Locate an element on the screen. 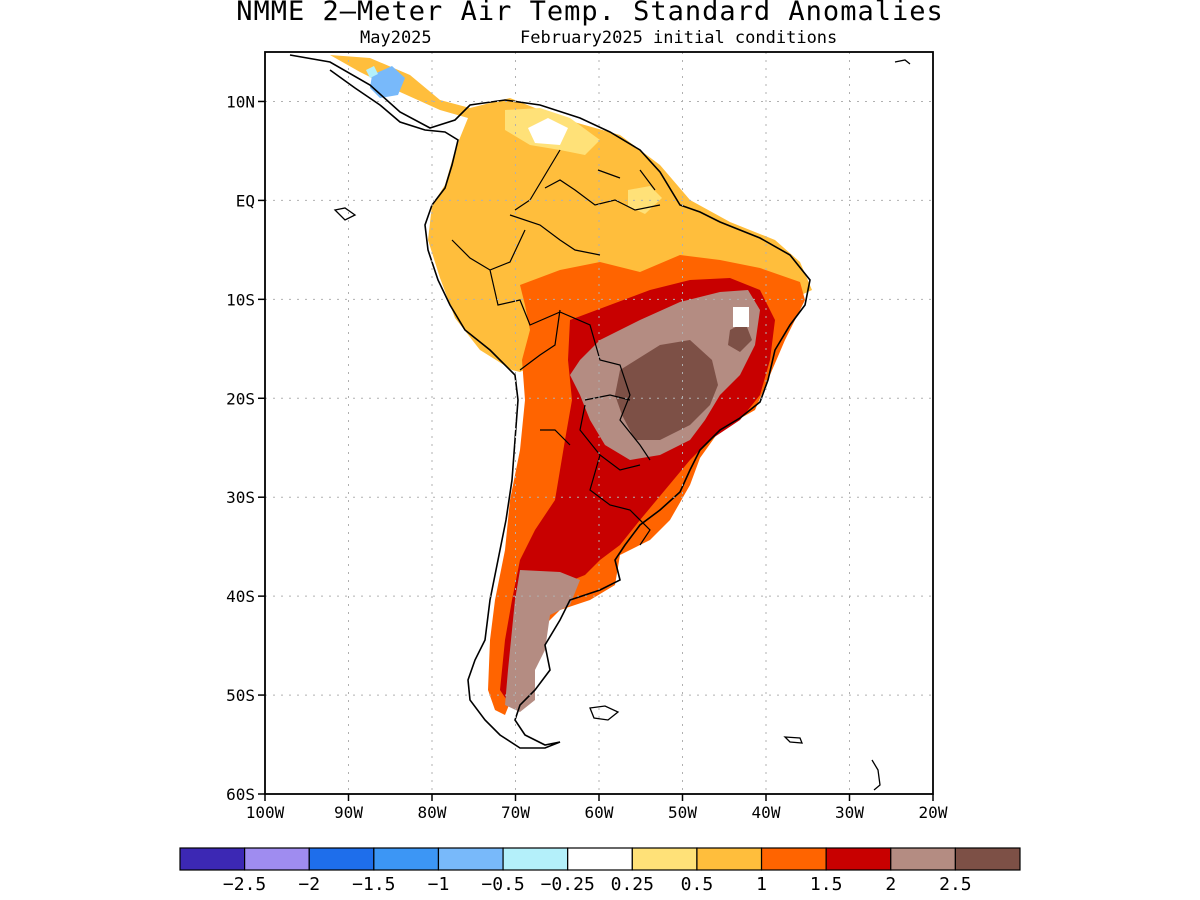 Image resolution: width=1200 pixels, height=900 pixels. lon-tick-label: 60W is located at coordinates (599, 812).